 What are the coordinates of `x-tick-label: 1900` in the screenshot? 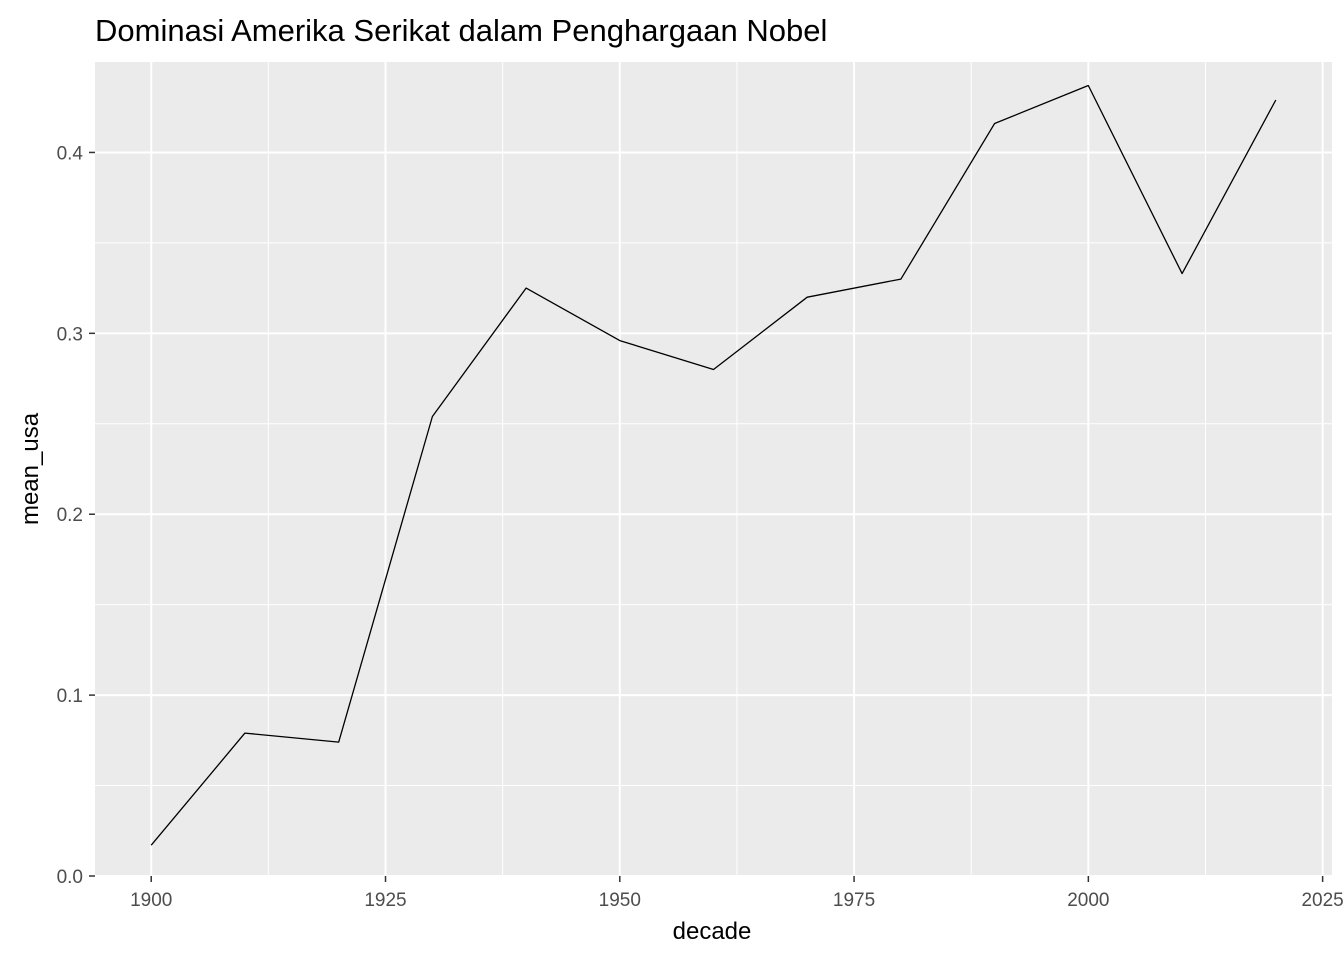 It's located at (151, 900).